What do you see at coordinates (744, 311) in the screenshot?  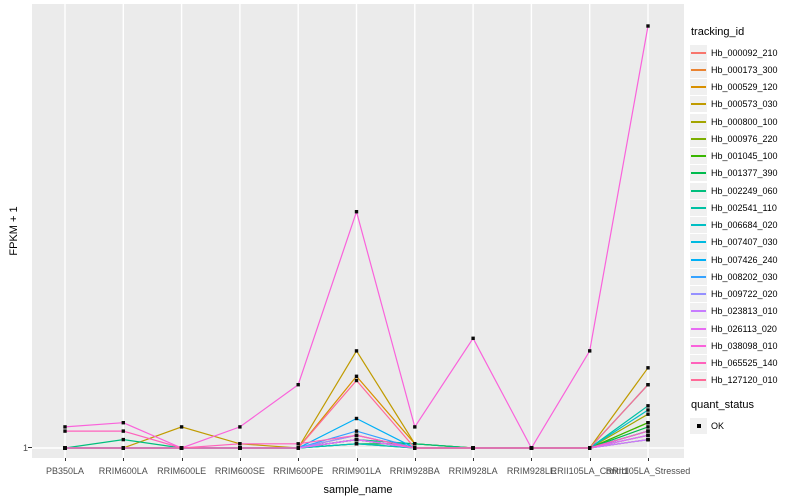 I see `legend-item-Hb_023813_010: Hb_023813_010` at bounding box center [744, 311].